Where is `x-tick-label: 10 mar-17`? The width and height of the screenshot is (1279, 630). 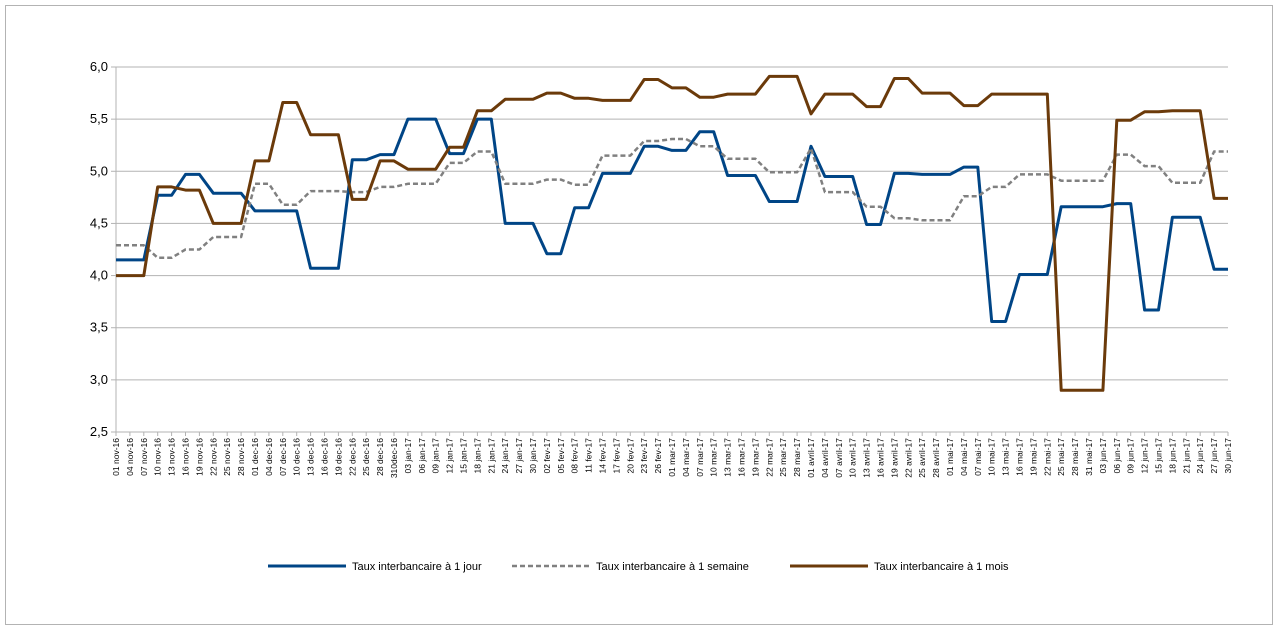
x-tick-label: 10 mar-17 is located at coordinates (714, 457).